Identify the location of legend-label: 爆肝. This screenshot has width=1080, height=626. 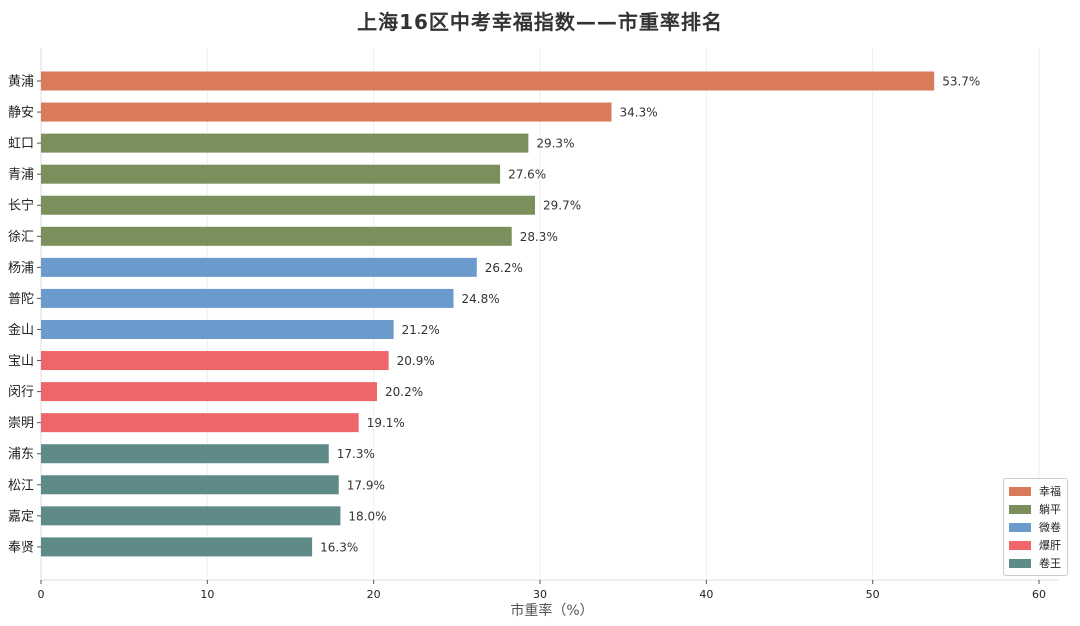
(1050, 545).